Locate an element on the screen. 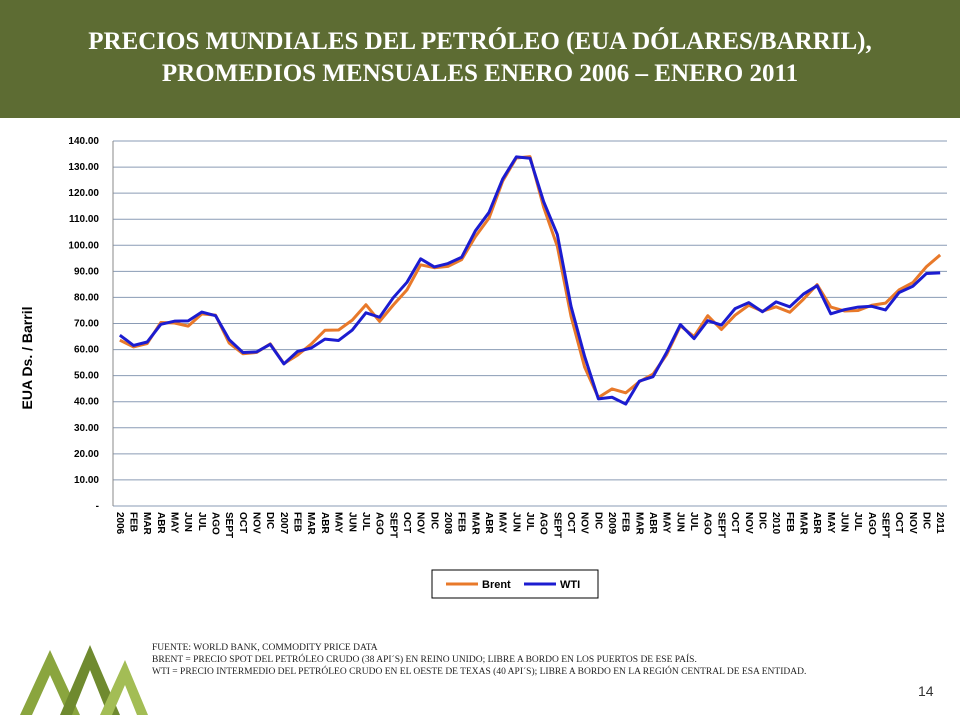 Image resolution: width=960 pixels, height=720 pixels. y-tick-label: 90.00 is located at coordinates (86, 271).